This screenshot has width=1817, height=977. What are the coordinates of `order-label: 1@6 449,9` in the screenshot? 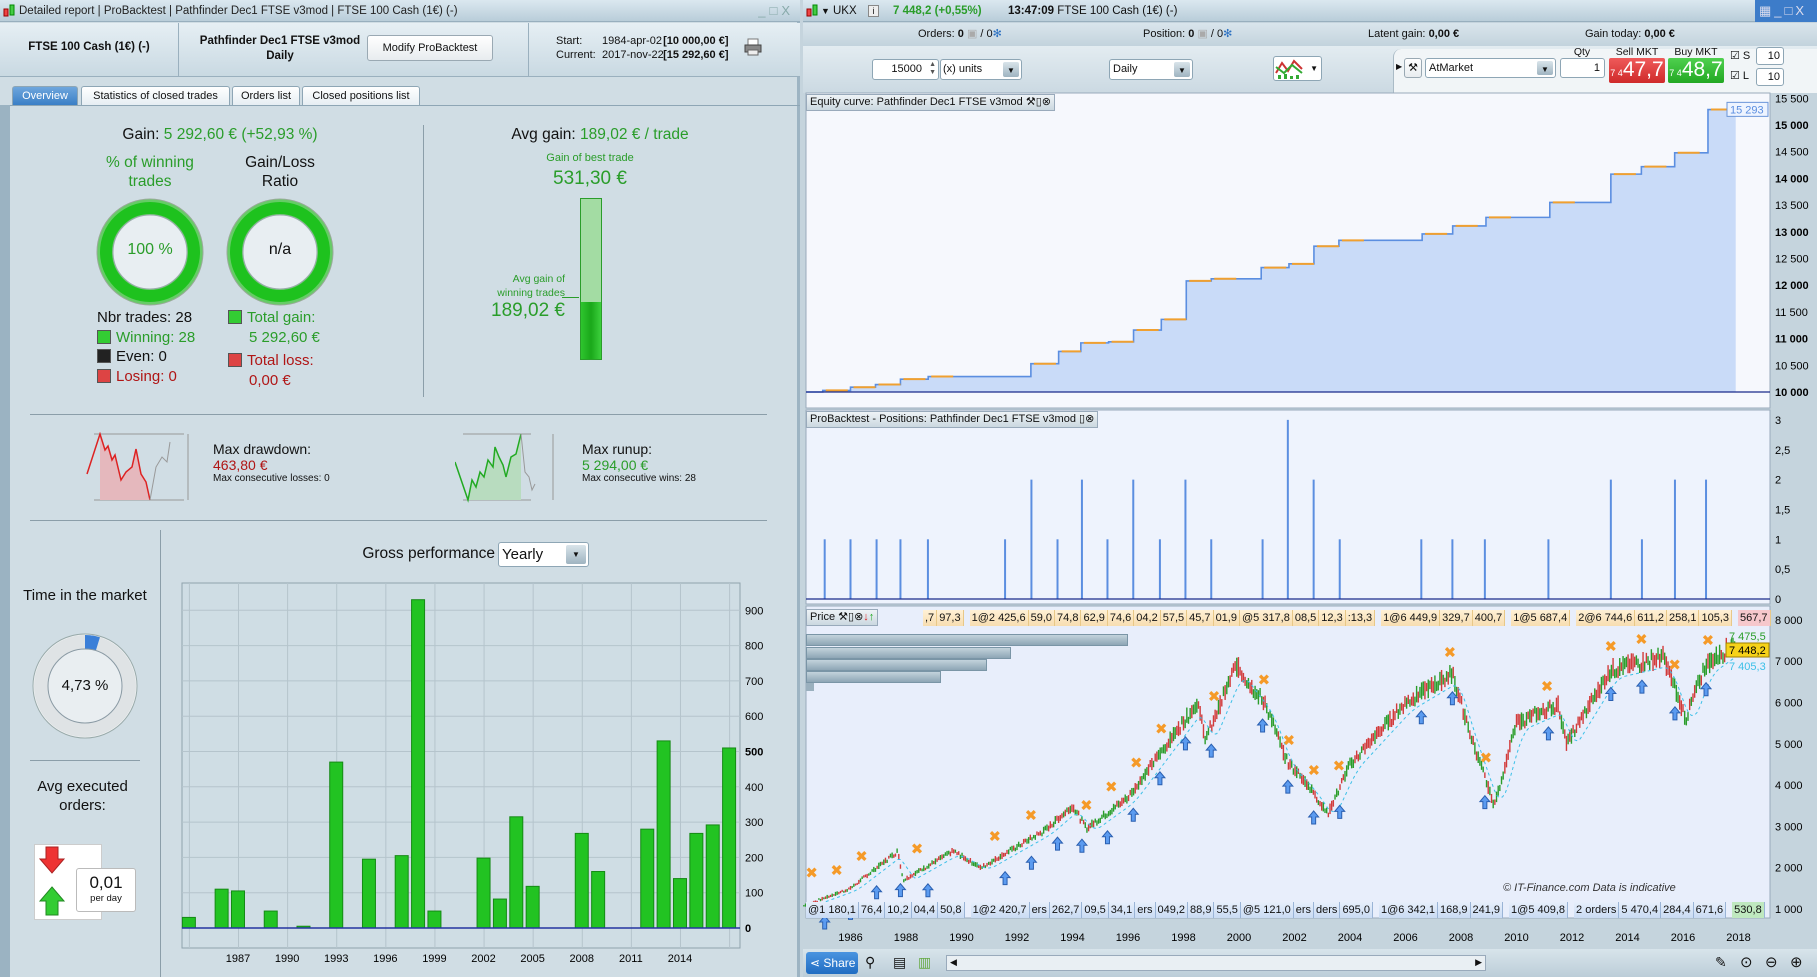 It's located at (1411, 618).